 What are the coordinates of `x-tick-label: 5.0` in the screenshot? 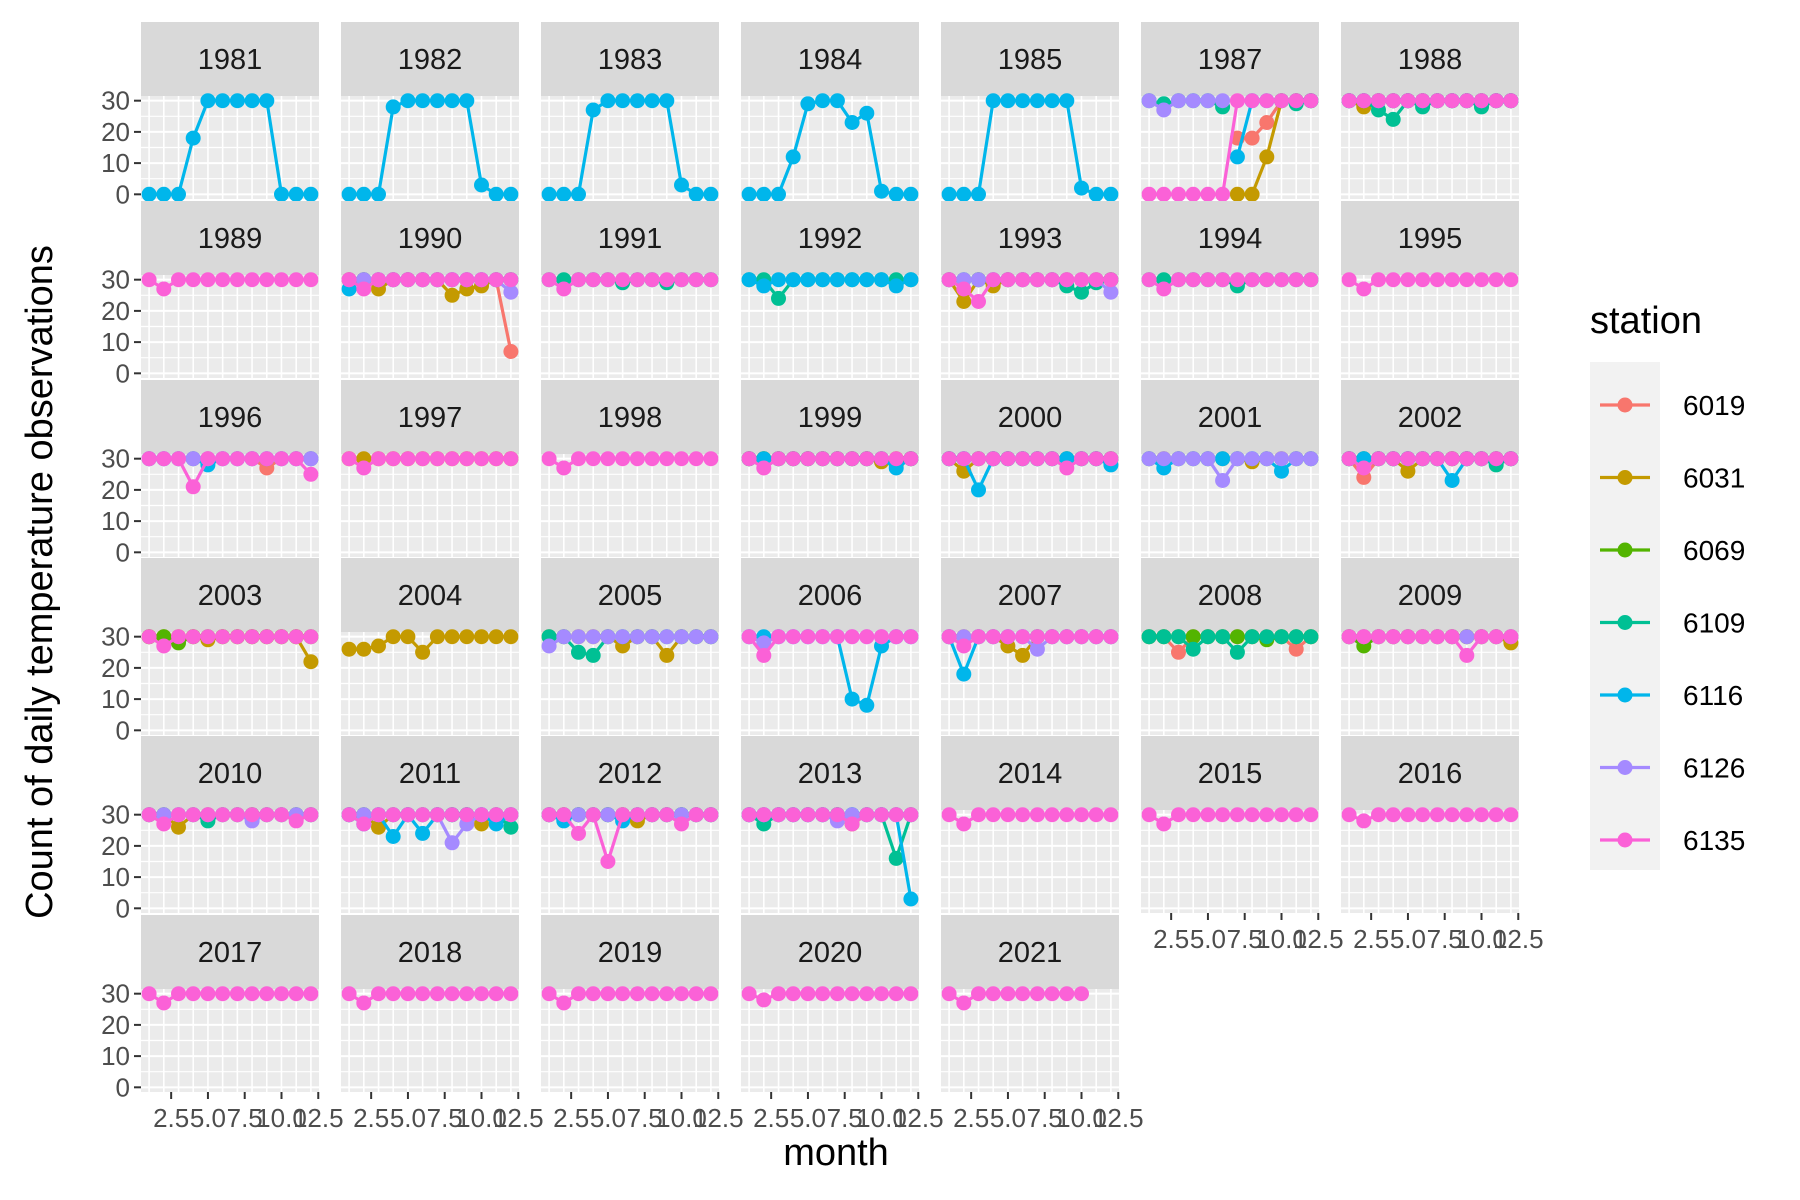 It's located at (608, 1118).